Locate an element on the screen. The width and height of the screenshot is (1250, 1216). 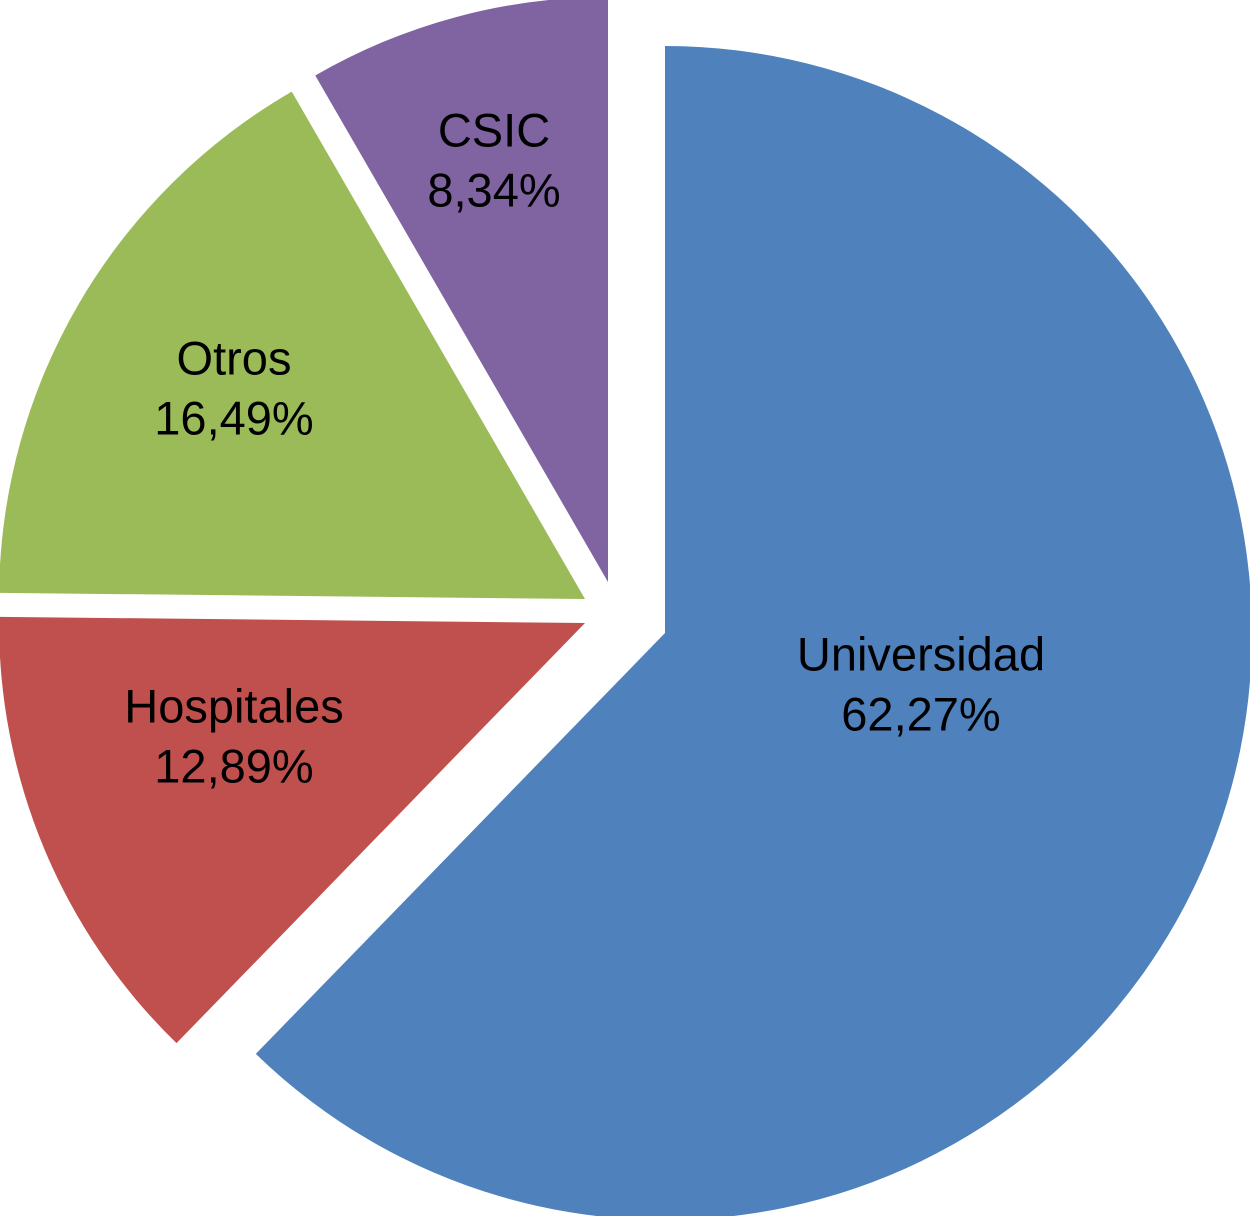
slice-value-label-csic: 8,34% is located at coordinates (493, 189).